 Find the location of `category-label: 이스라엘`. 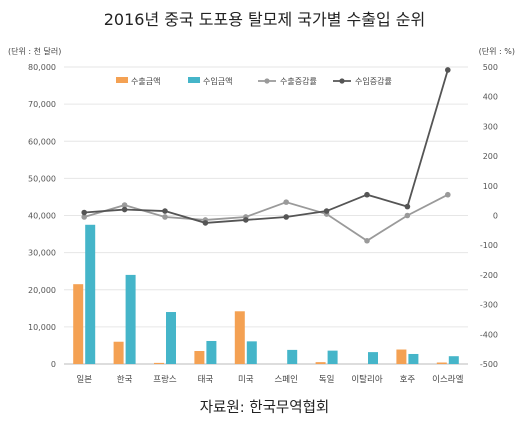

category-label: 이스라엘 is located at coordinates (447, 379).